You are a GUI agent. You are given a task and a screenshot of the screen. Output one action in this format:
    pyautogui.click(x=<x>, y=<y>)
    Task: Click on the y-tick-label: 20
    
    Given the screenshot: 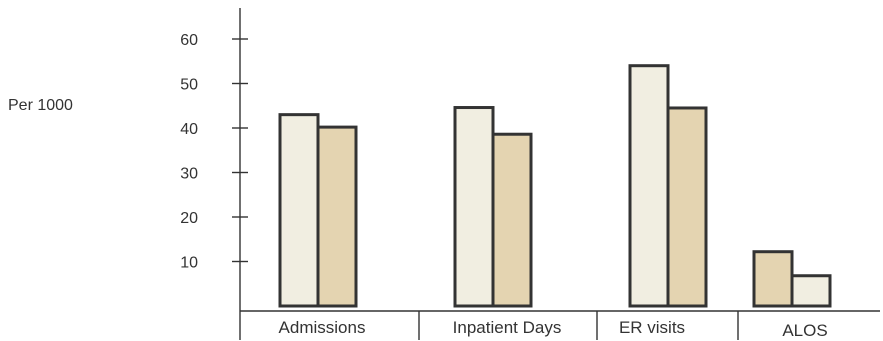 What is the action you would take?
    pyautogui.click(x=189, y=218)
    